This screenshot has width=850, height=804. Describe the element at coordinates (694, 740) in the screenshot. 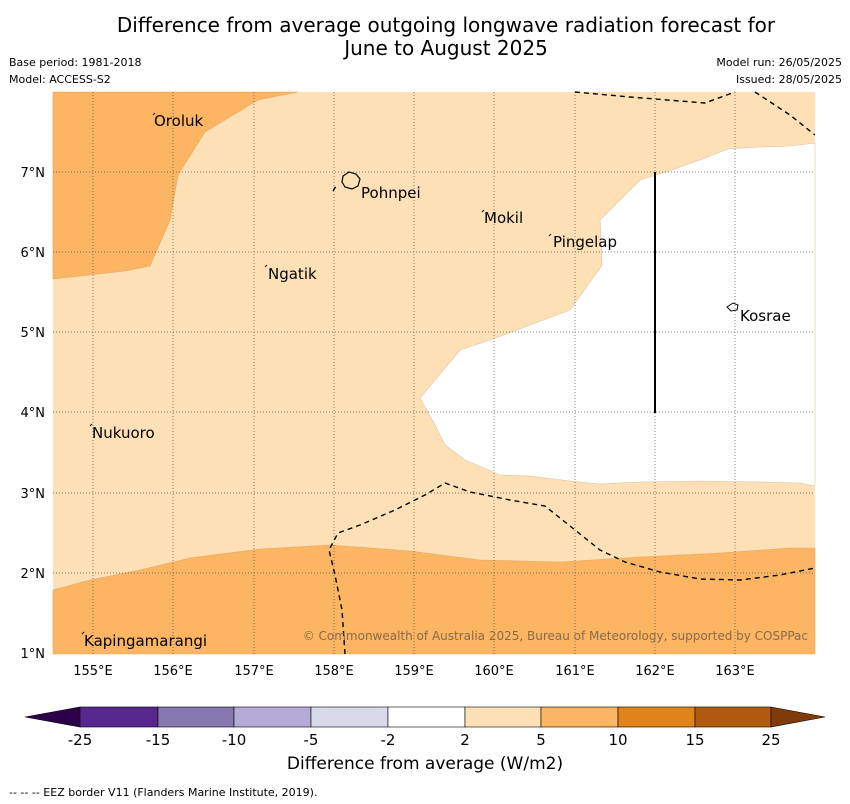

I see `cb-tick-9: 15` at that location.